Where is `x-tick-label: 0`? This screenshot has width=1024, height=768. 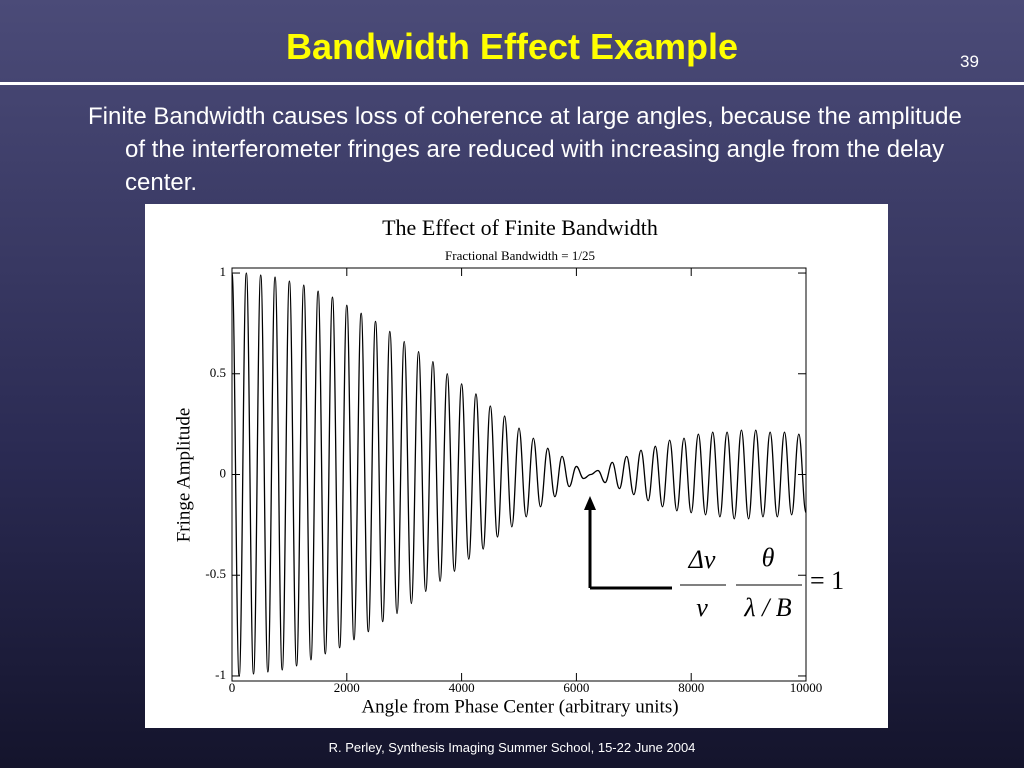 x-tick-label: 0 is located at coordinates (232, 687).